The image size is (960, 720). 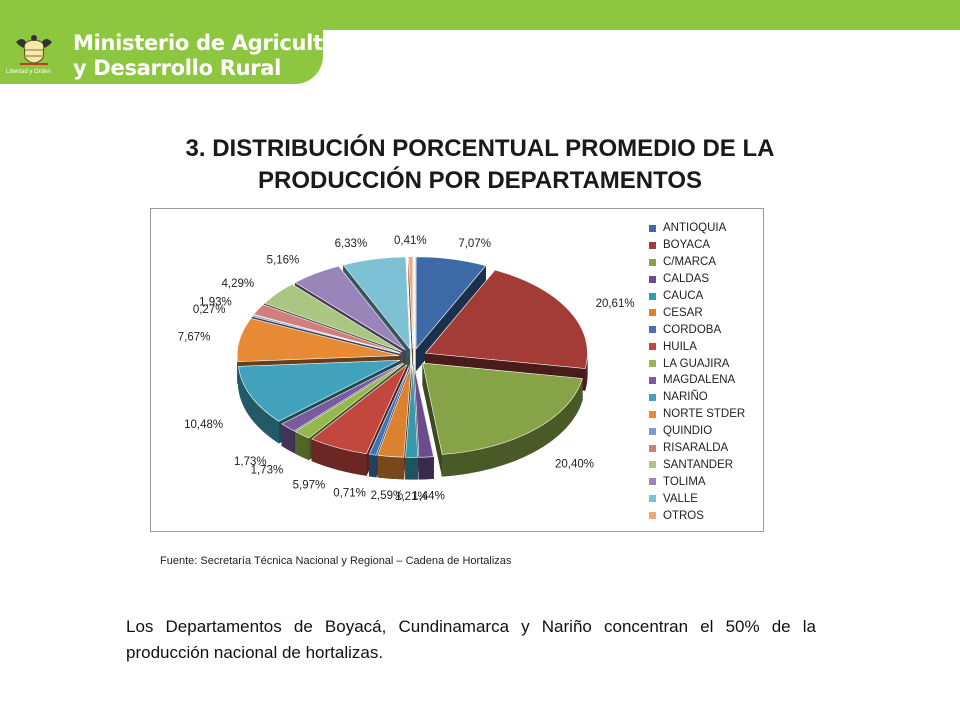 What do you see at coordinates (680, 498) in the screenshot?
I see `legend-label: VALLE` at bounding box center [680, 498].